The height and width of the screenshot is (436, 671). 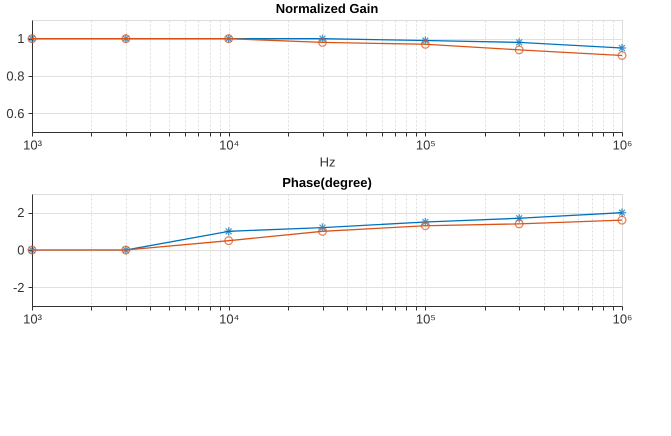 I want to click on y-tick-label: 2, so click(x=20, y=212).